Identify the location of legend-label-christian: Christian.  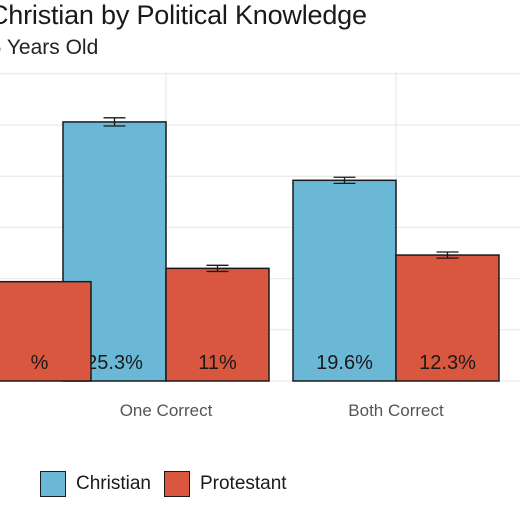
(113, 483).